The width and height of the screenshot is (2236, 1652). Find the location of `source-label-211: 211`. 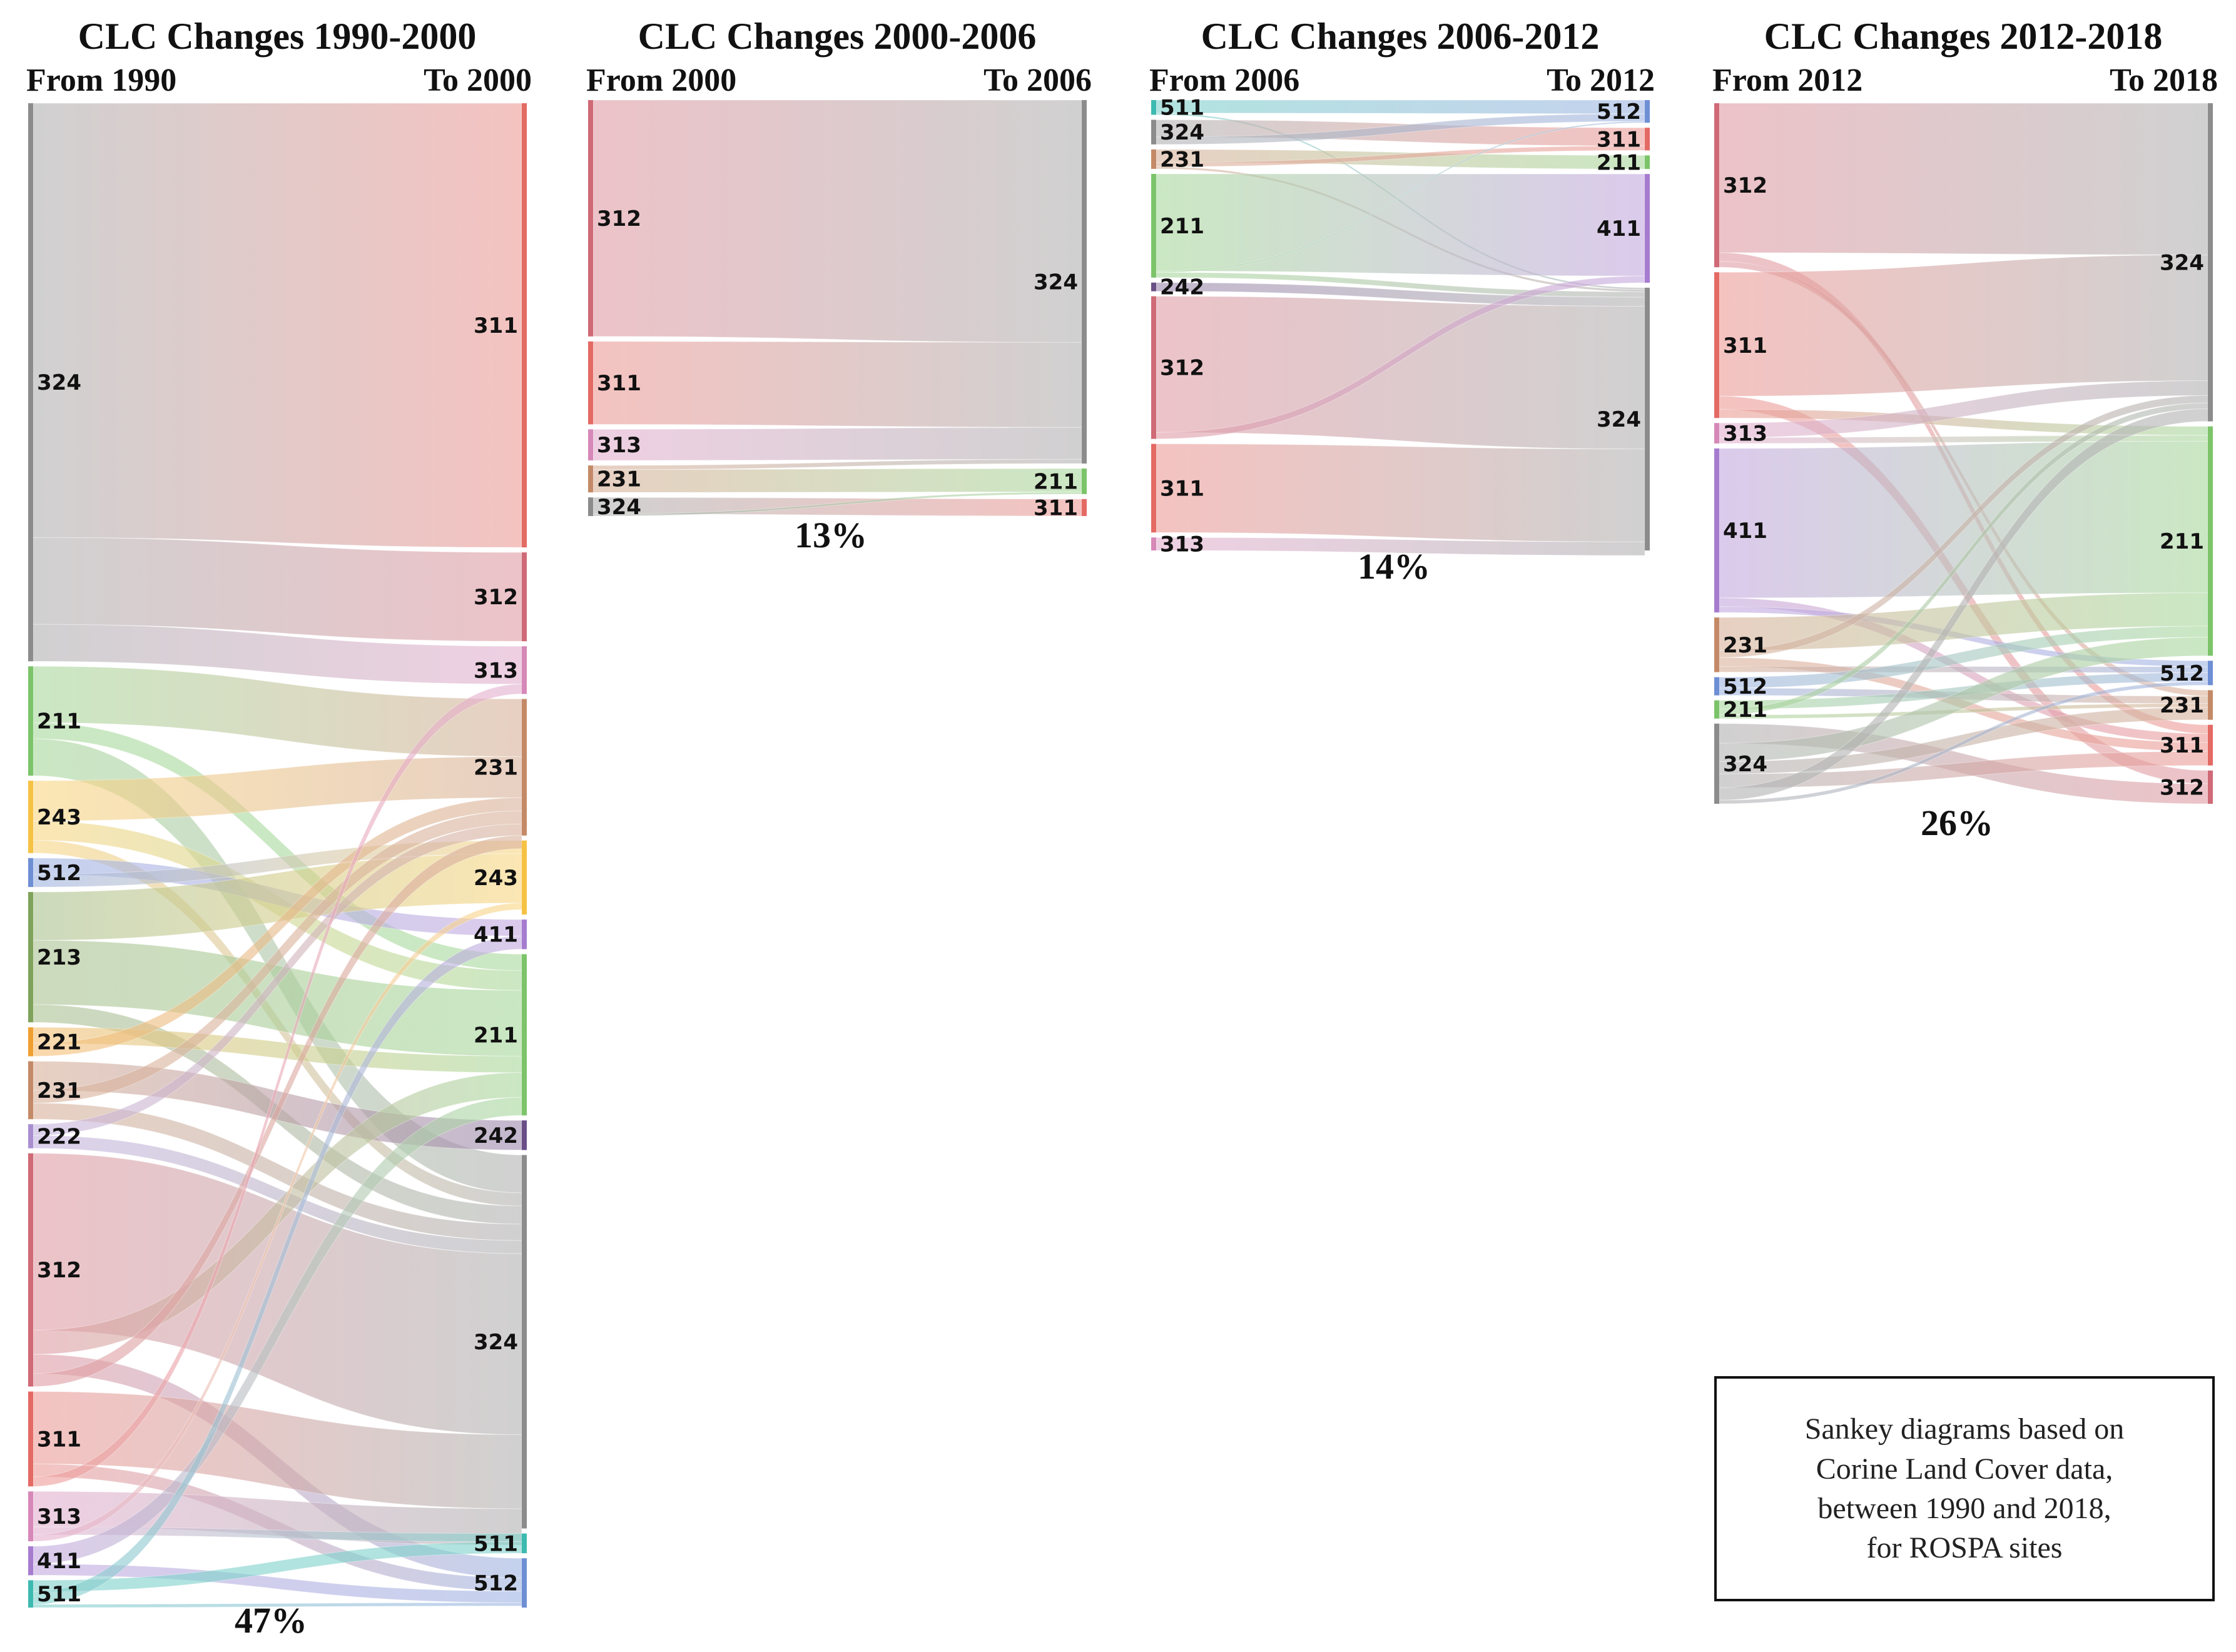

source-label-211: 211 is located at coordinates (1745, 710).